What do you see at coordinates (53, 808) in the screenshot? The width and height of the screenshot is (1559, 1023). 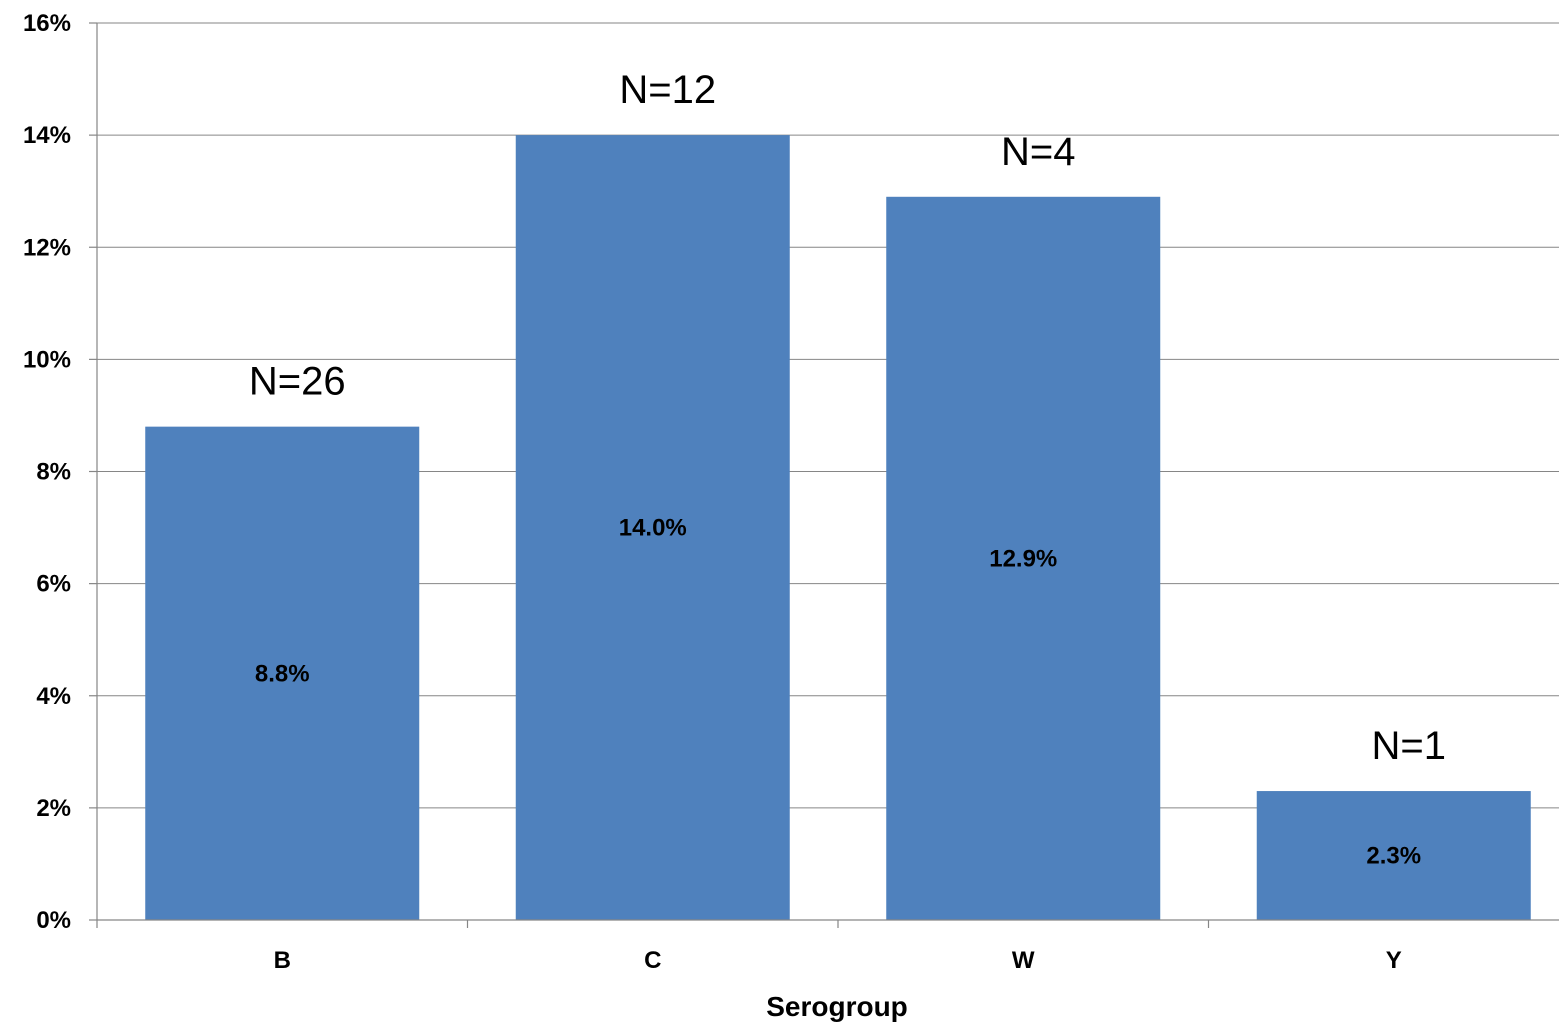 I see `y-tick-label: 2%` at bounding box center [53, 808].